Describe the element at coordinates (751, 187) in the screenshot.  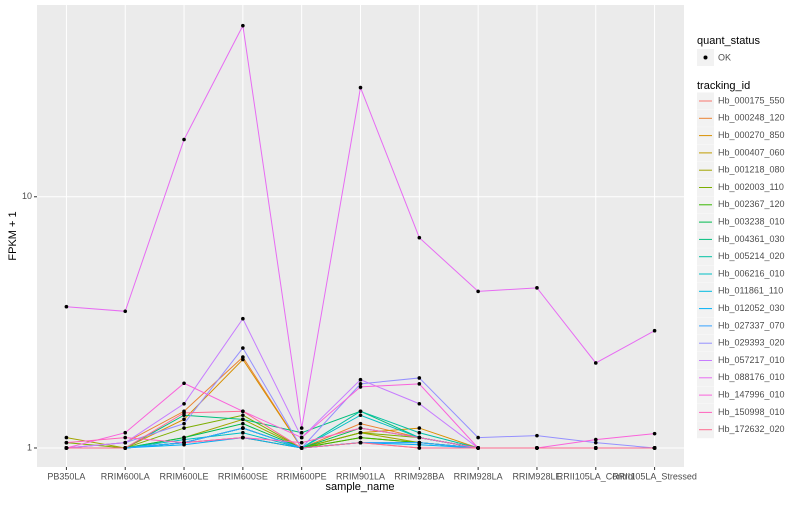
I see `legend-label: Hb_002003_110` at that location.